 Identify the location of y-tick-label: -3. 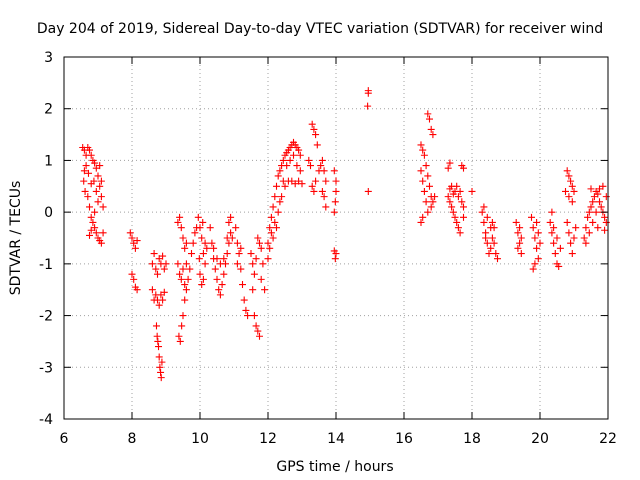
(46, 368).